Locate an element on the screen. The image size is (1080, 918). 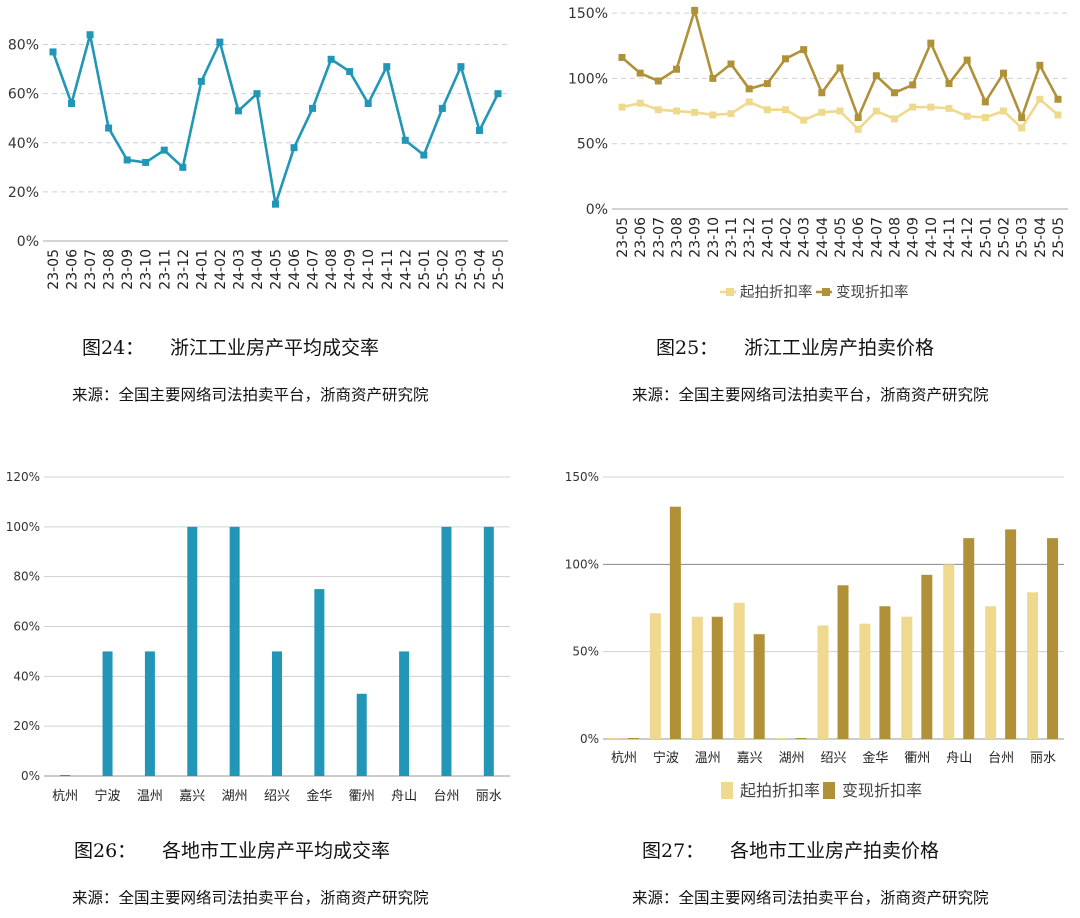
x-tick-label: 24-08 is located at coordinates (896, 237).